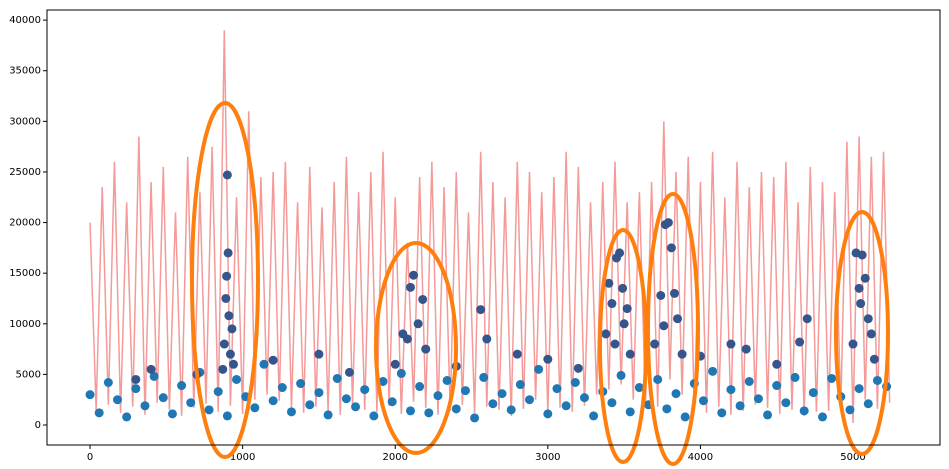  I want to click on y-tick-label: 15000, so click(25, 273).